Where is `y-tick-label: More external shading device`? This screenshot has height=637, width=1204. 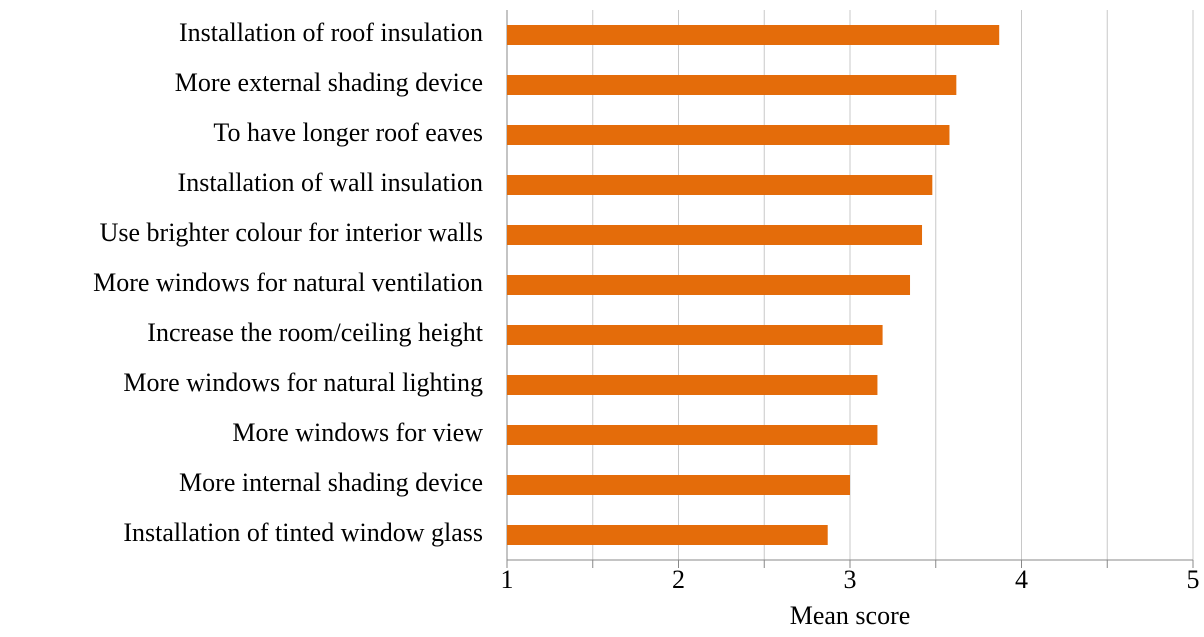
y-tick-label: More external shading device is located at coordinates (329, 82).